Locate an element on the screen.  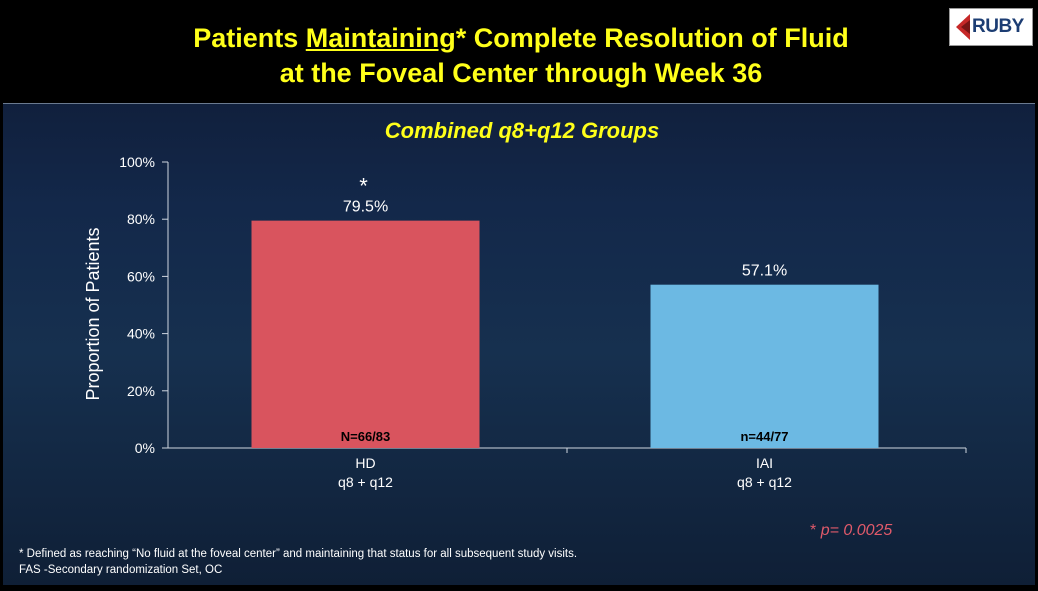
n-label: N=66/83 is located at coordinates (366, 436).